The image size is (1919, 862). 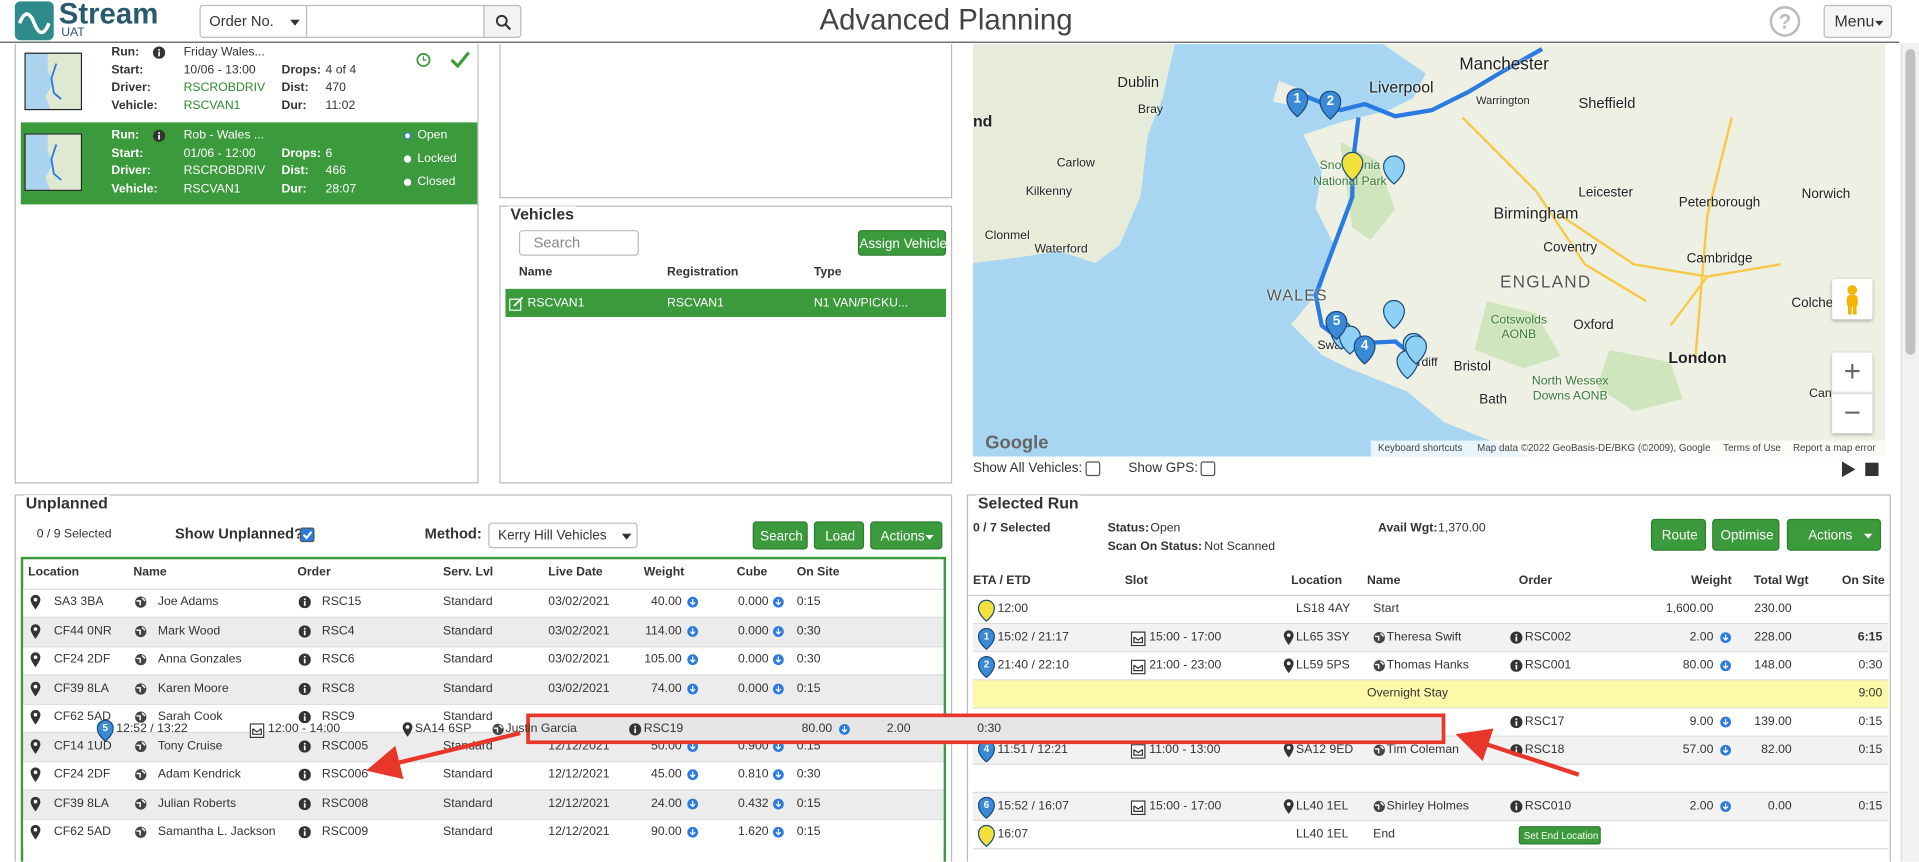 What do you see at coordinates (1323, 637) in the screenshot?
I see `location: LL65 3SY` at bounding box center [1323, 637].